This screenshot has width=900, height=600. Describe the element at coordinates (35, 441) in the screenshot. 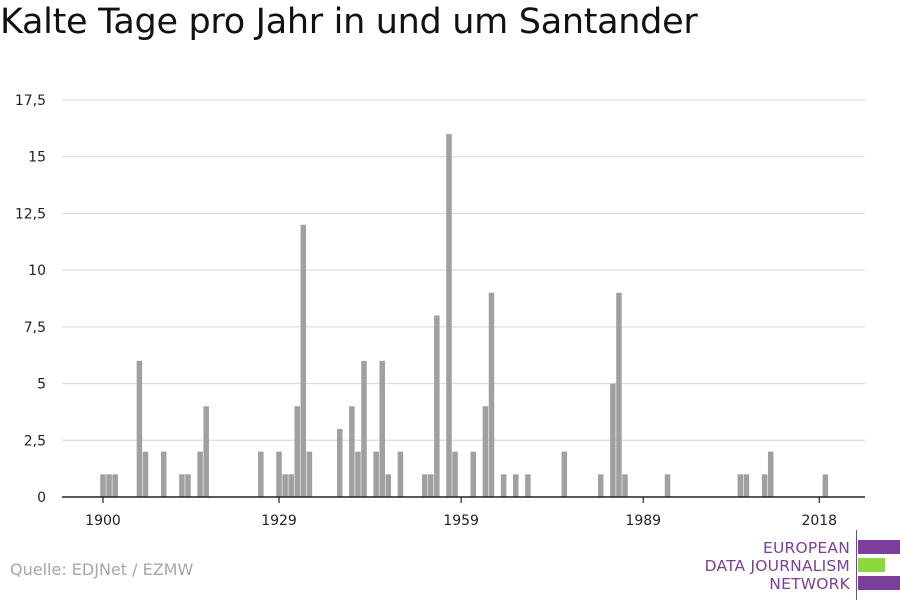

I see `y-tick-label: 2,5` at that location.